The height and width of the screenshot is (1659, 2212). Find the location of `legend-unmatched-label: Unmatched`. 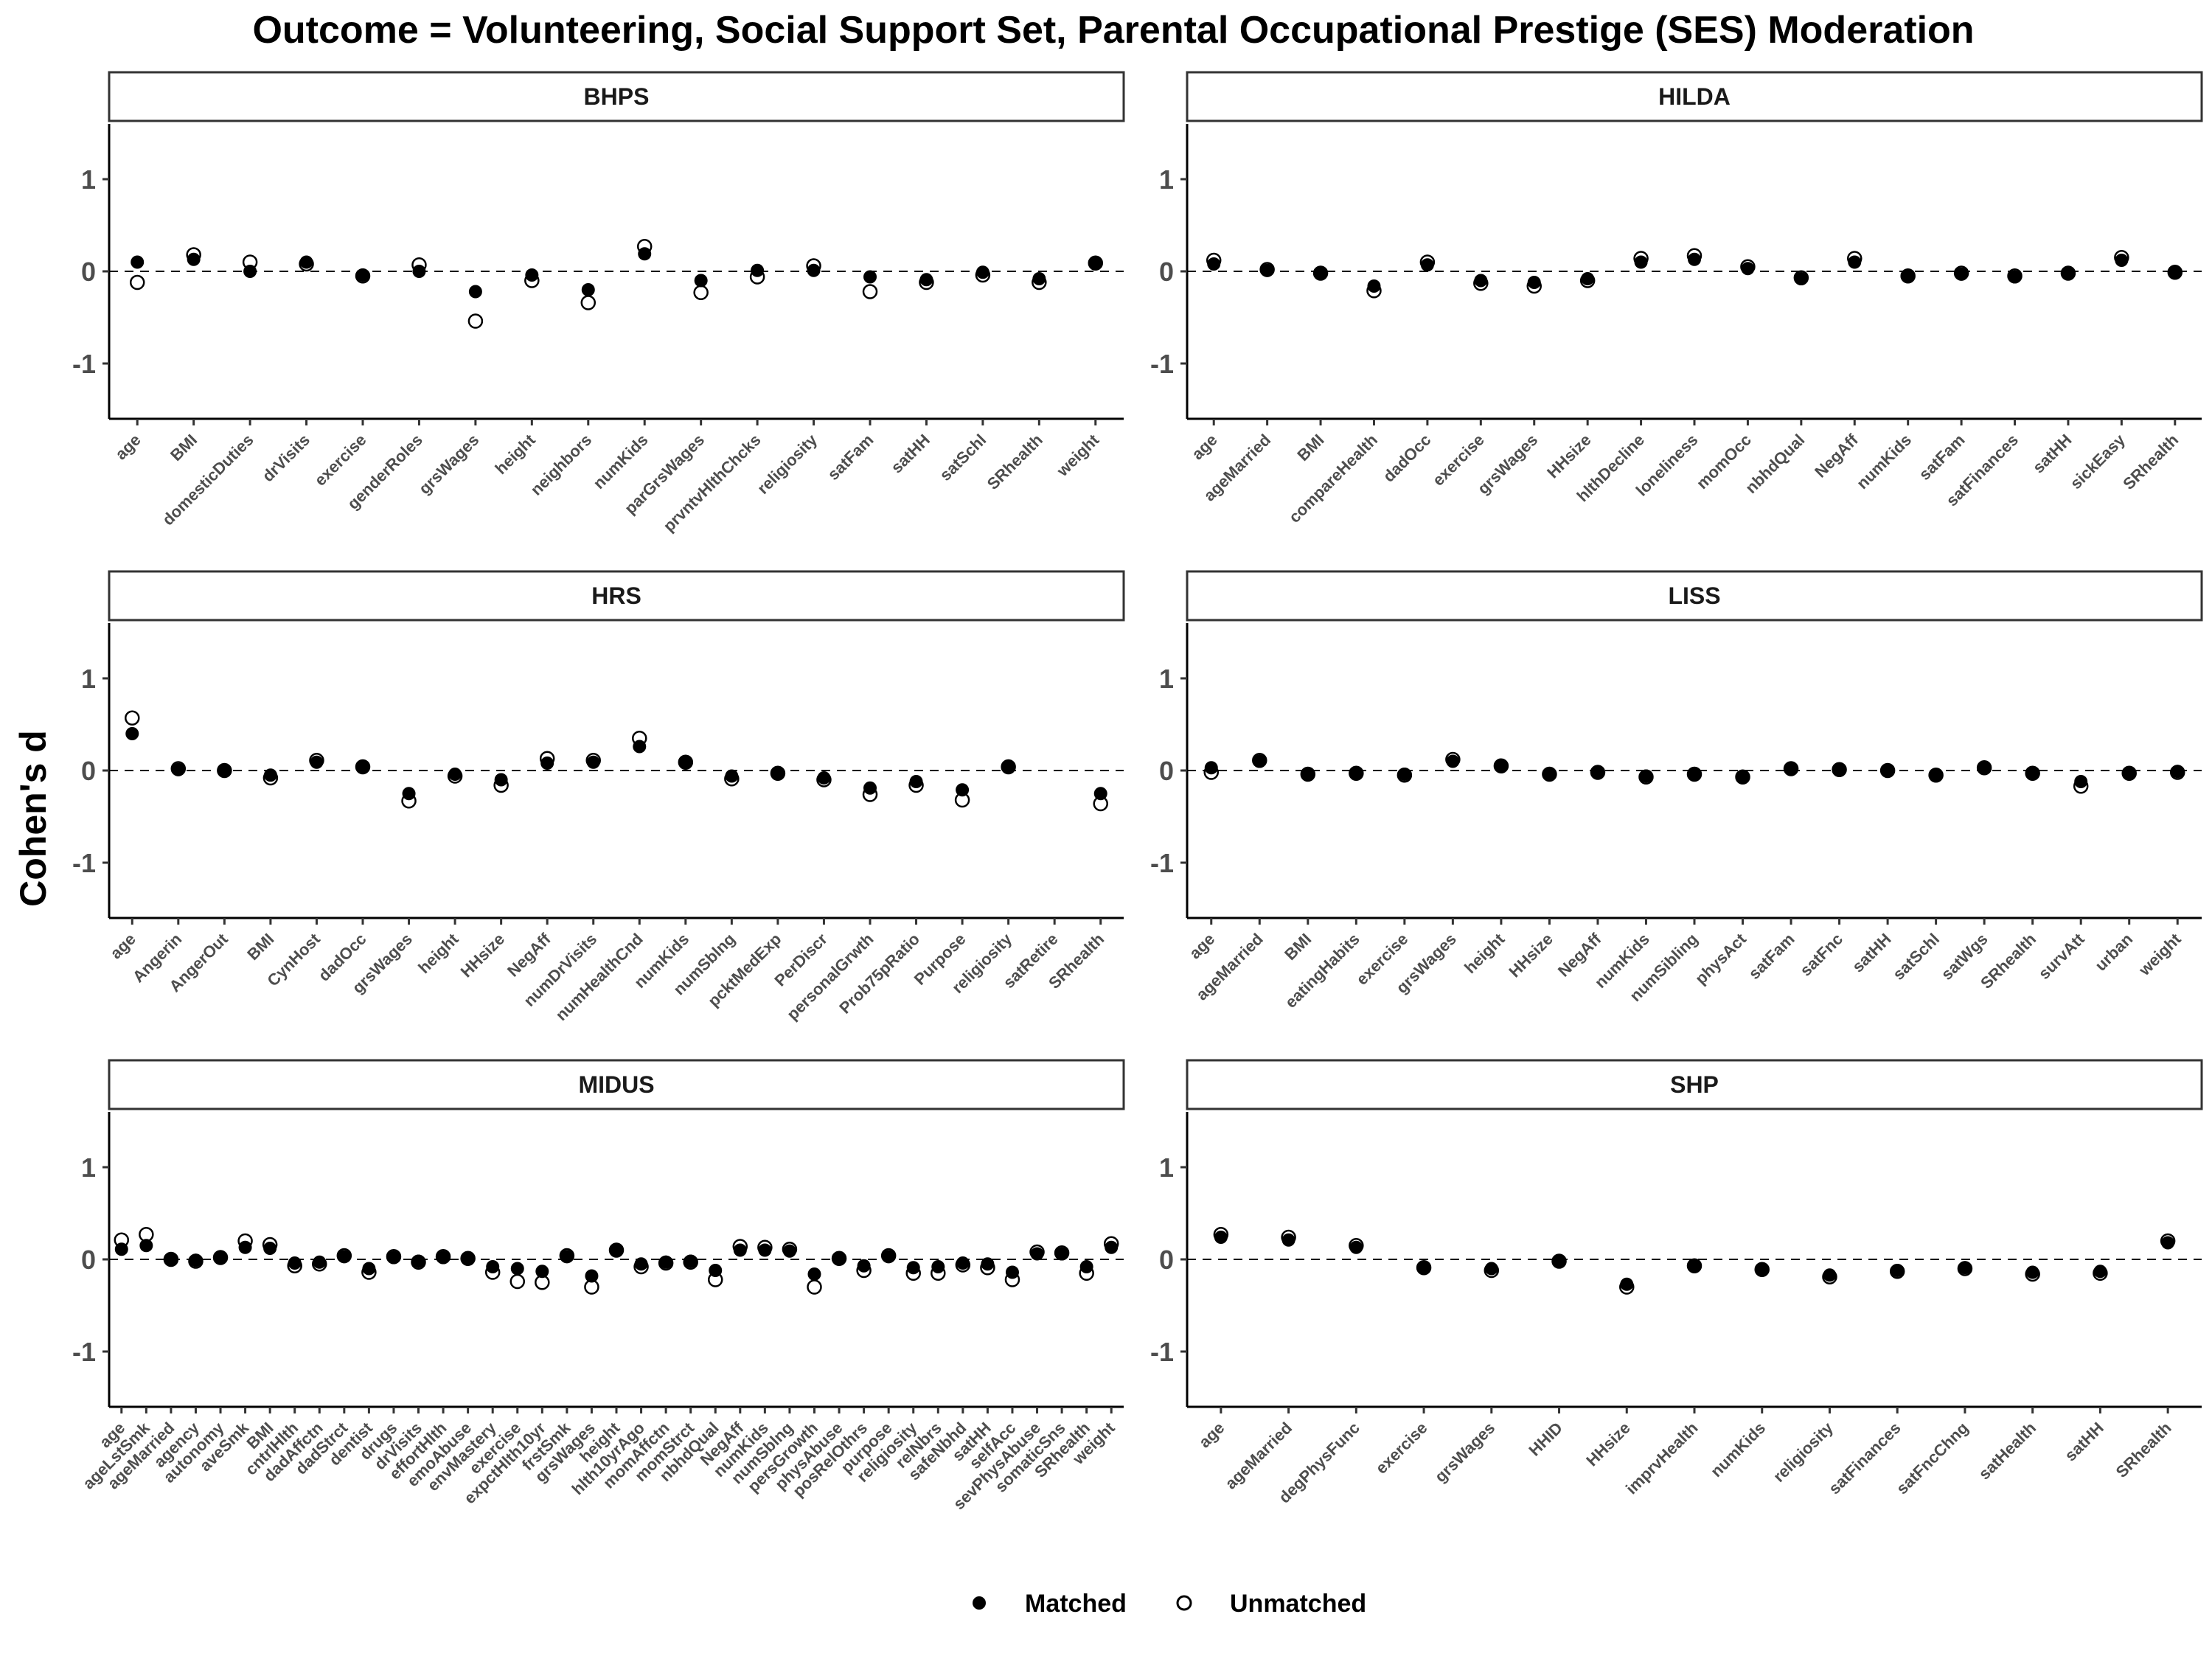

legend-unmatched-label: Unmatched is located at coordinates (1298, 1604).